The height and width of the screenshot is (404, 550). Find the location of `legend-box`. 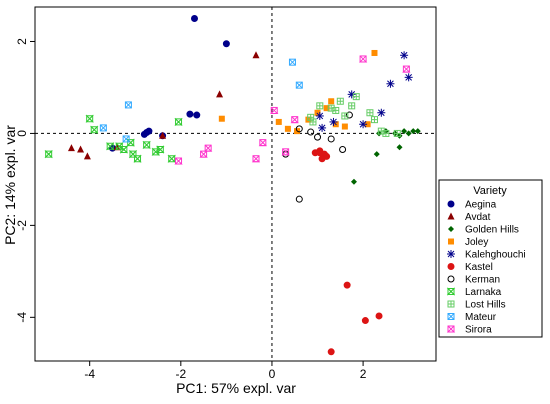

legend-box is located at coordinates (490, 258).